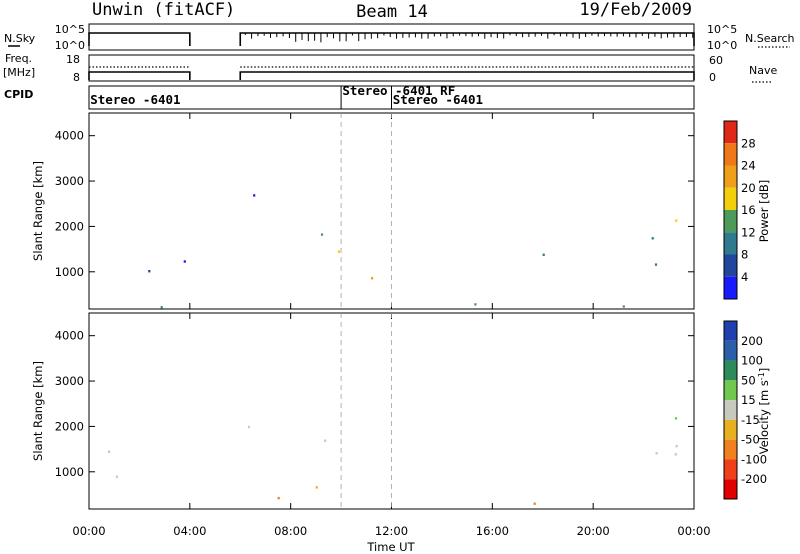  What do you see at coordinates (69, 472) in the screenshot?
I see `ytick-label: 1000` at bounding box center [69, 472].